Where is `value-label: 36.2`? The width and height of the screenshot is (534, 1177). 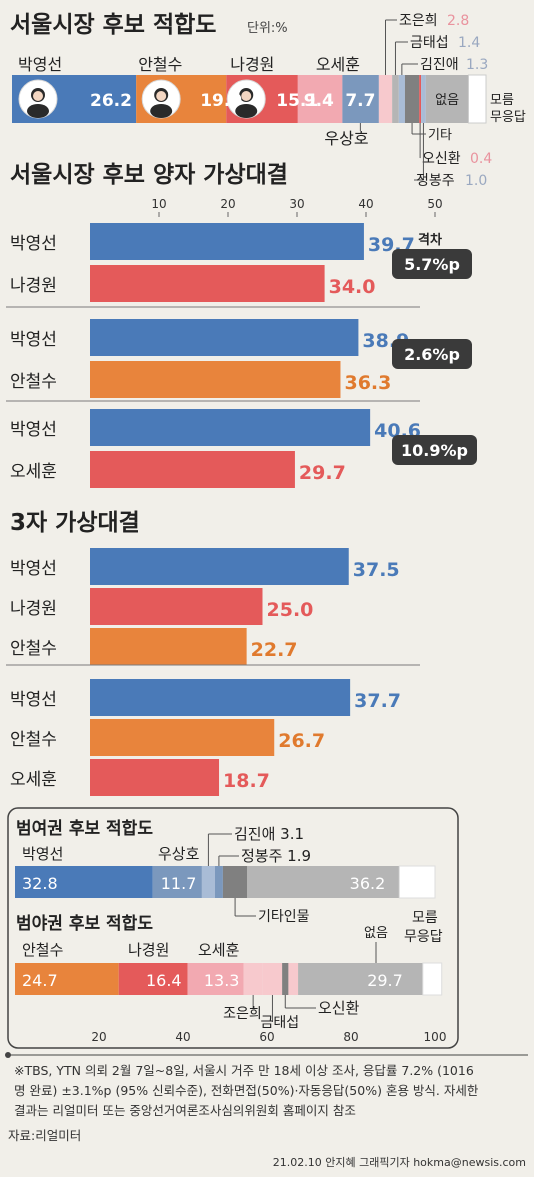 value-label: 36.2 is located at coordinates (368, 883).